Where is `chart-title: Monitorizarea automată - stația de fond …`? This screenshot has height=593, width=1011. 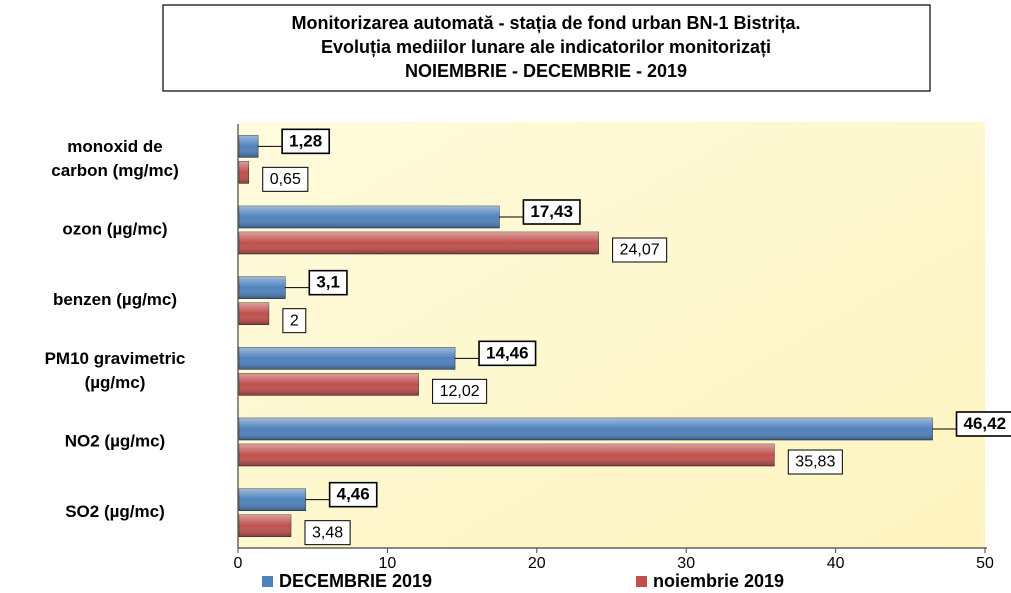
chart-title: Monitorizarea automată - stația de fond … is located at coordinates (545, 23).